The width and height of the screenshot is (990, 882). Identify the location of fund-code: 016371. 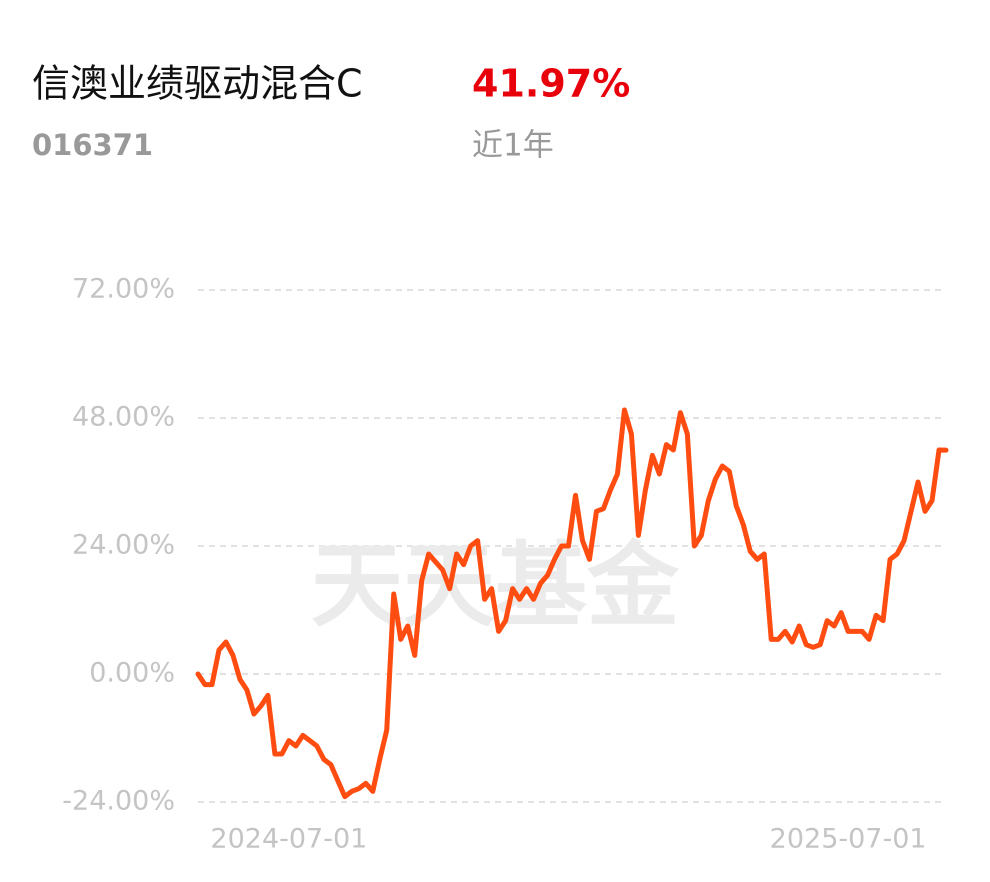
(92, 145).